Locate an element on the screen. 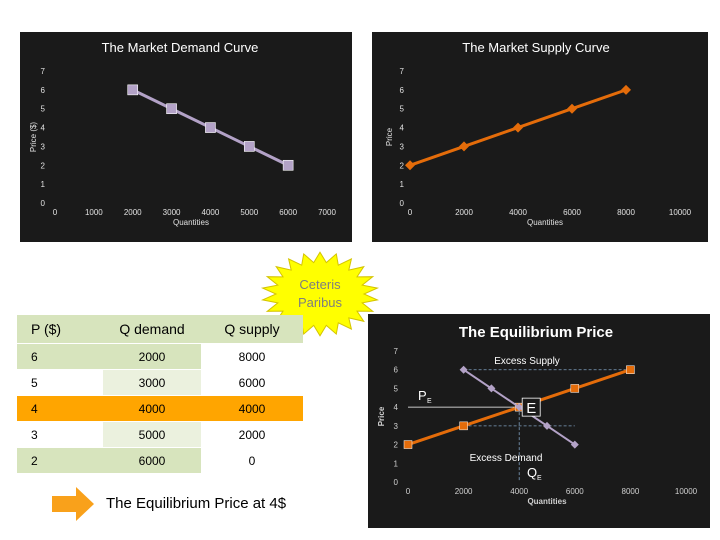  cell-q-supply: 6000 is located at coordinates (252, 382).